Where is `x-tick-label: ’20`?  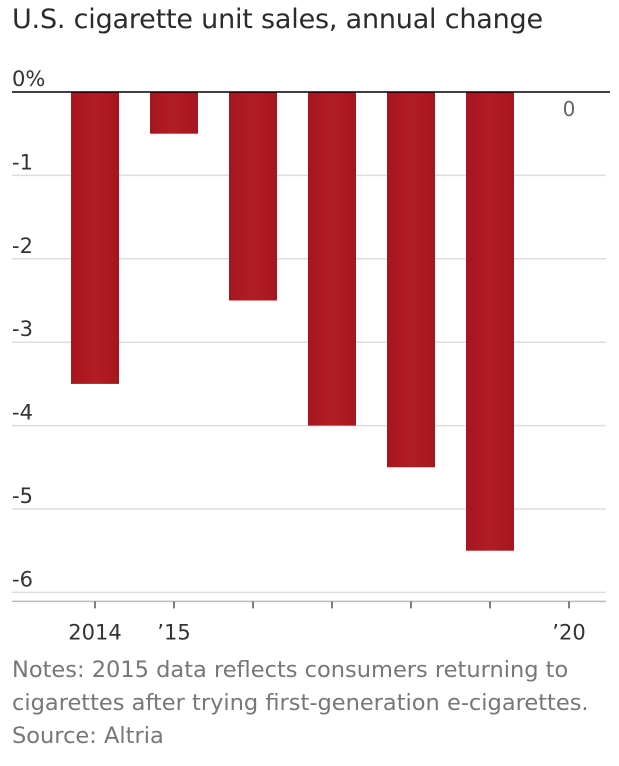
x-tick-label: ’20 is located at coordinates (568, 632).